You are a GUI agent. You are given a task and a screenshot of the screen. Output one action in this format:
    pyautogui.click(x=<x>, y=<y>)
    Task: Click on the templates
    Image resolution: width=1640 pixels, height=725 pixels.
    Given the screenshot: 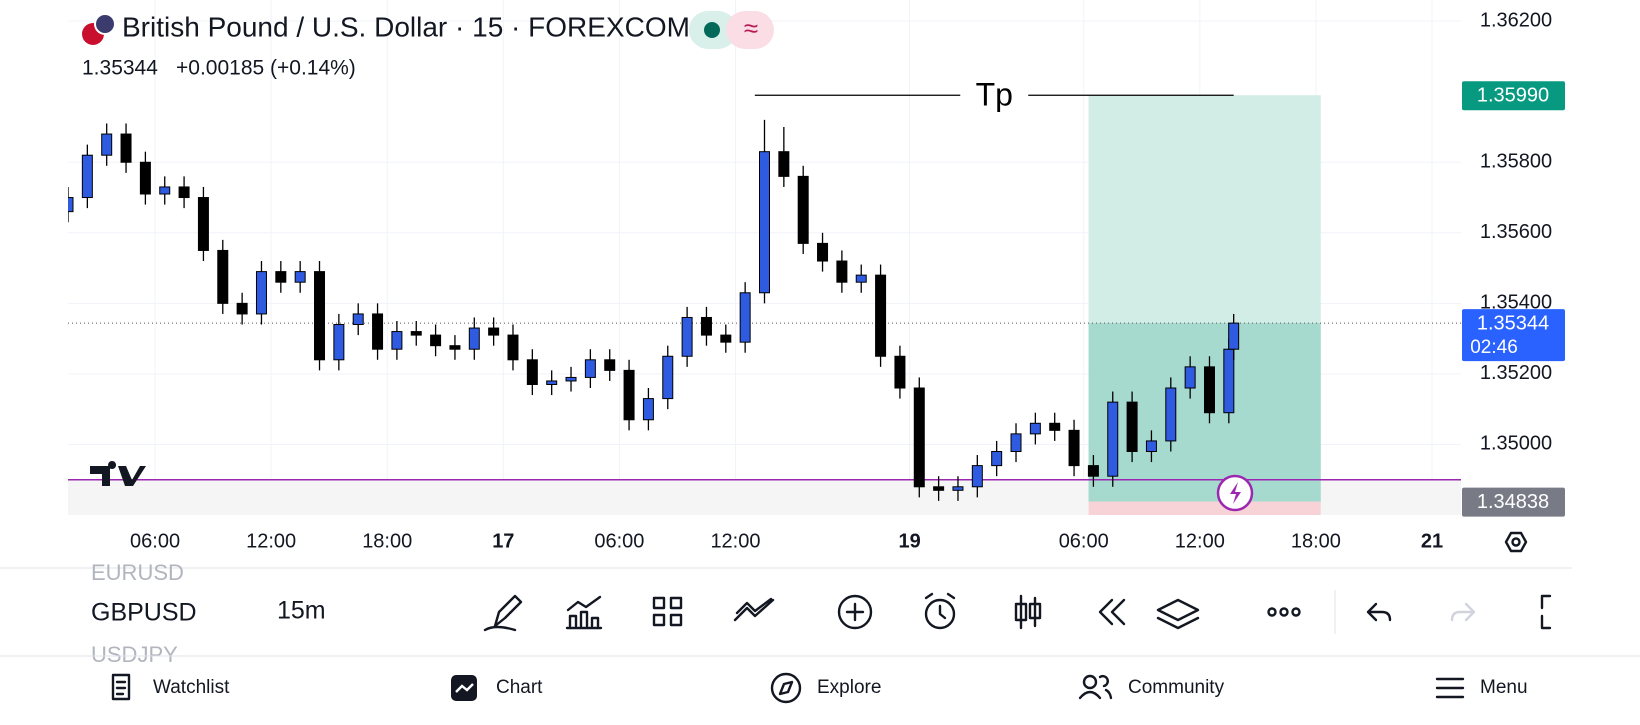 What is the action you would take?
    pyautogui.click(x=667, y=611)
    